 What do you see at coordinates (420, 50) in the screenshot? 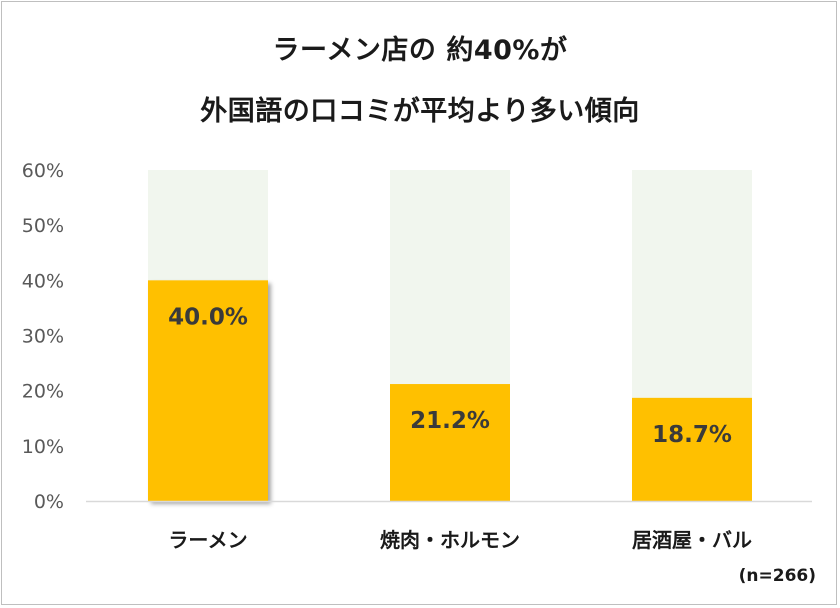
I see `chart-title-line-1: ラーメン店の 約40%が` at bounding box center [420, 50].